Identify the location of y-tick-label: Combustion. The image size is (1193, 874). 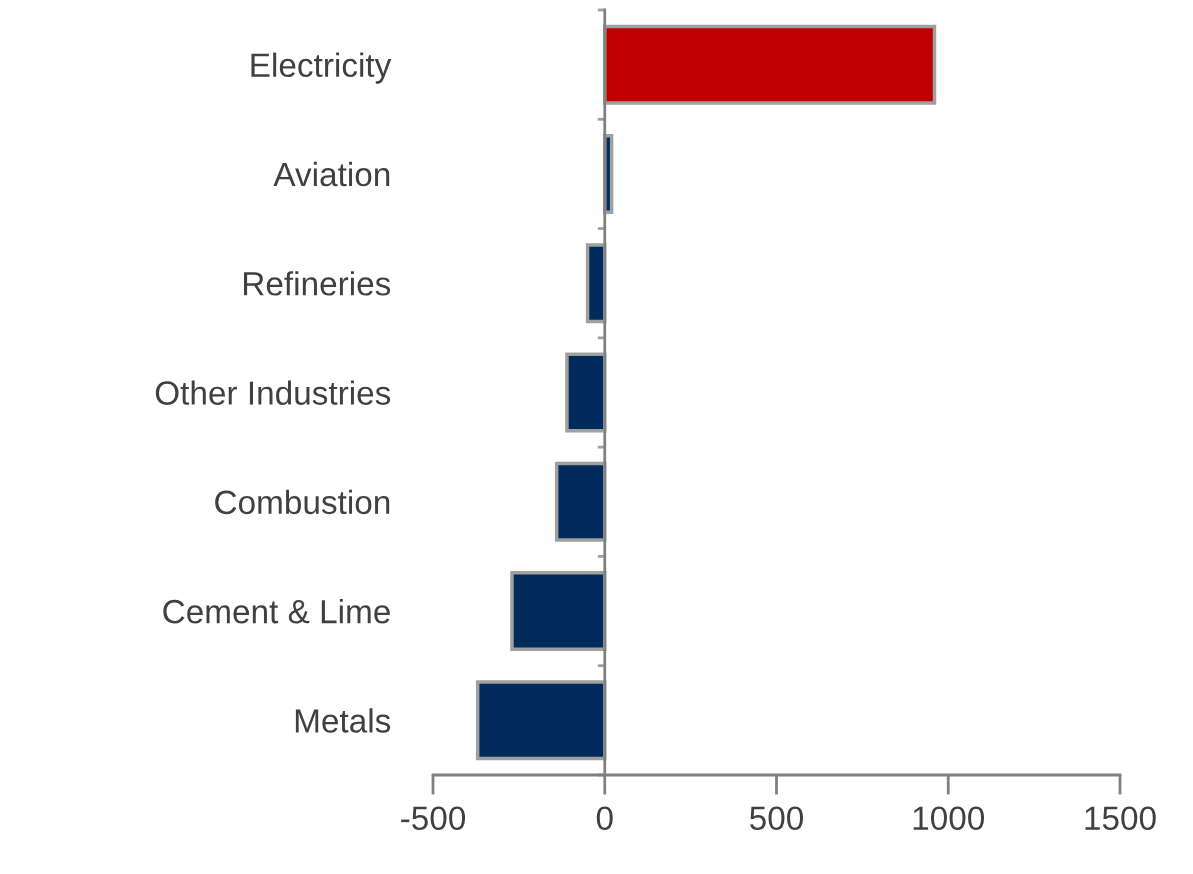
(302, 502).